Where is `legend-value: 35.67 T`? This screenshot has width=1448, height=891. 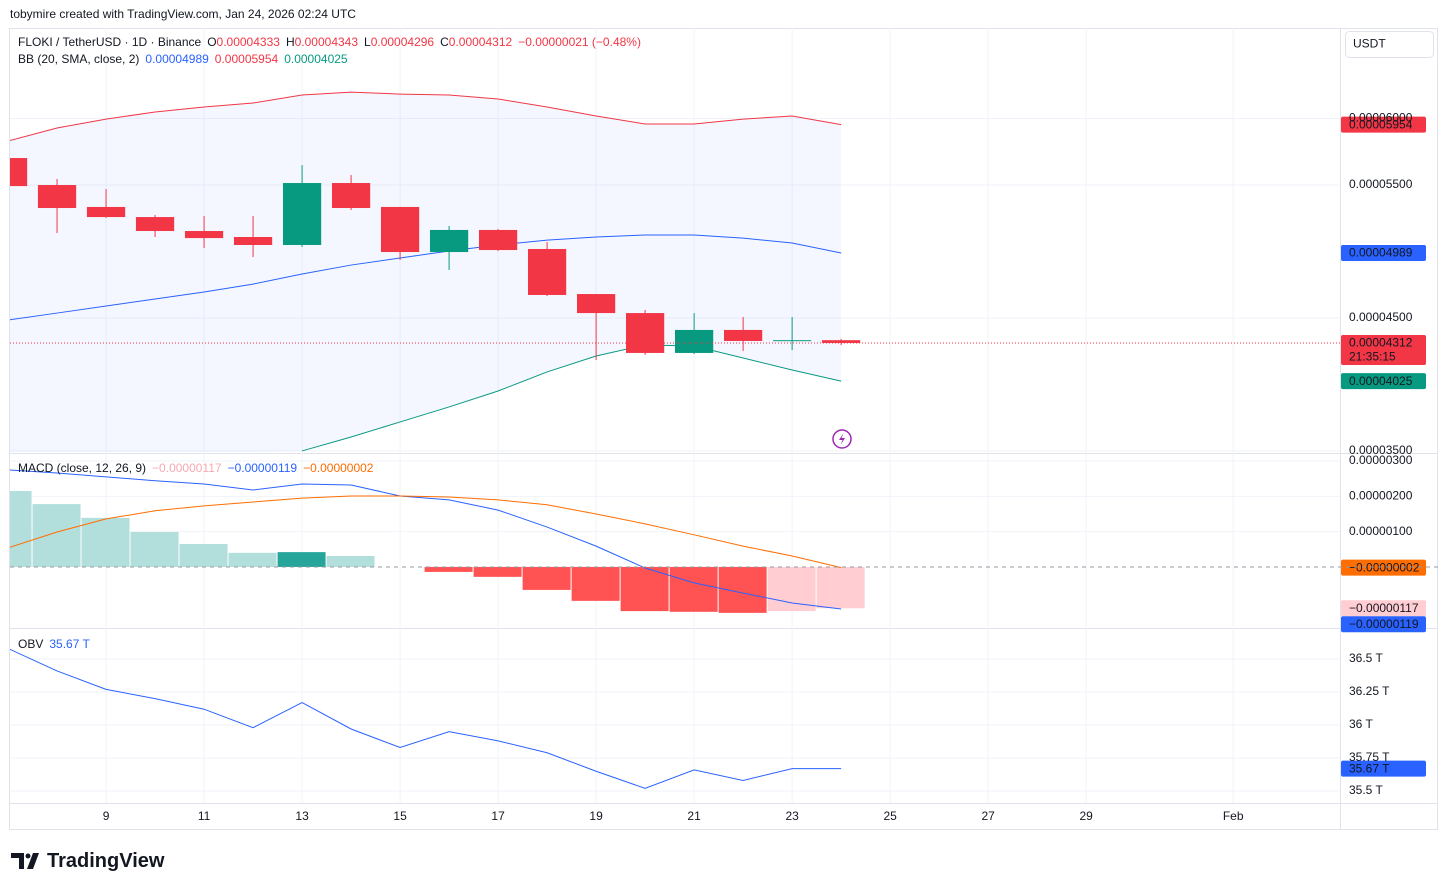 legend-value: 35.67 T is located at coordinates (69, 644).